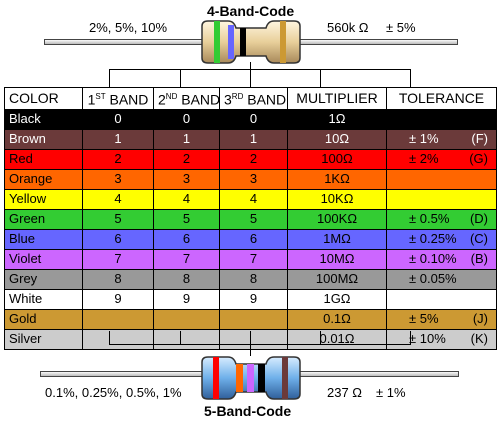  Describe the element at coordinates (433, 278) in the screenshot. I see `tolerance-value: ± 0.05%` at that location.